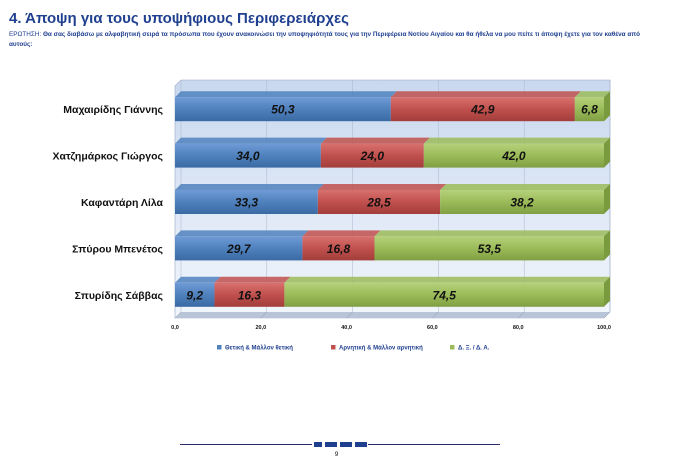 Image resolution: width=673 pixels, height=476 pixels. What do you see at coordinates (432, 328) in the screenshot?
I see `x-tick-label: 60,0` at bounding box center [432, 328].